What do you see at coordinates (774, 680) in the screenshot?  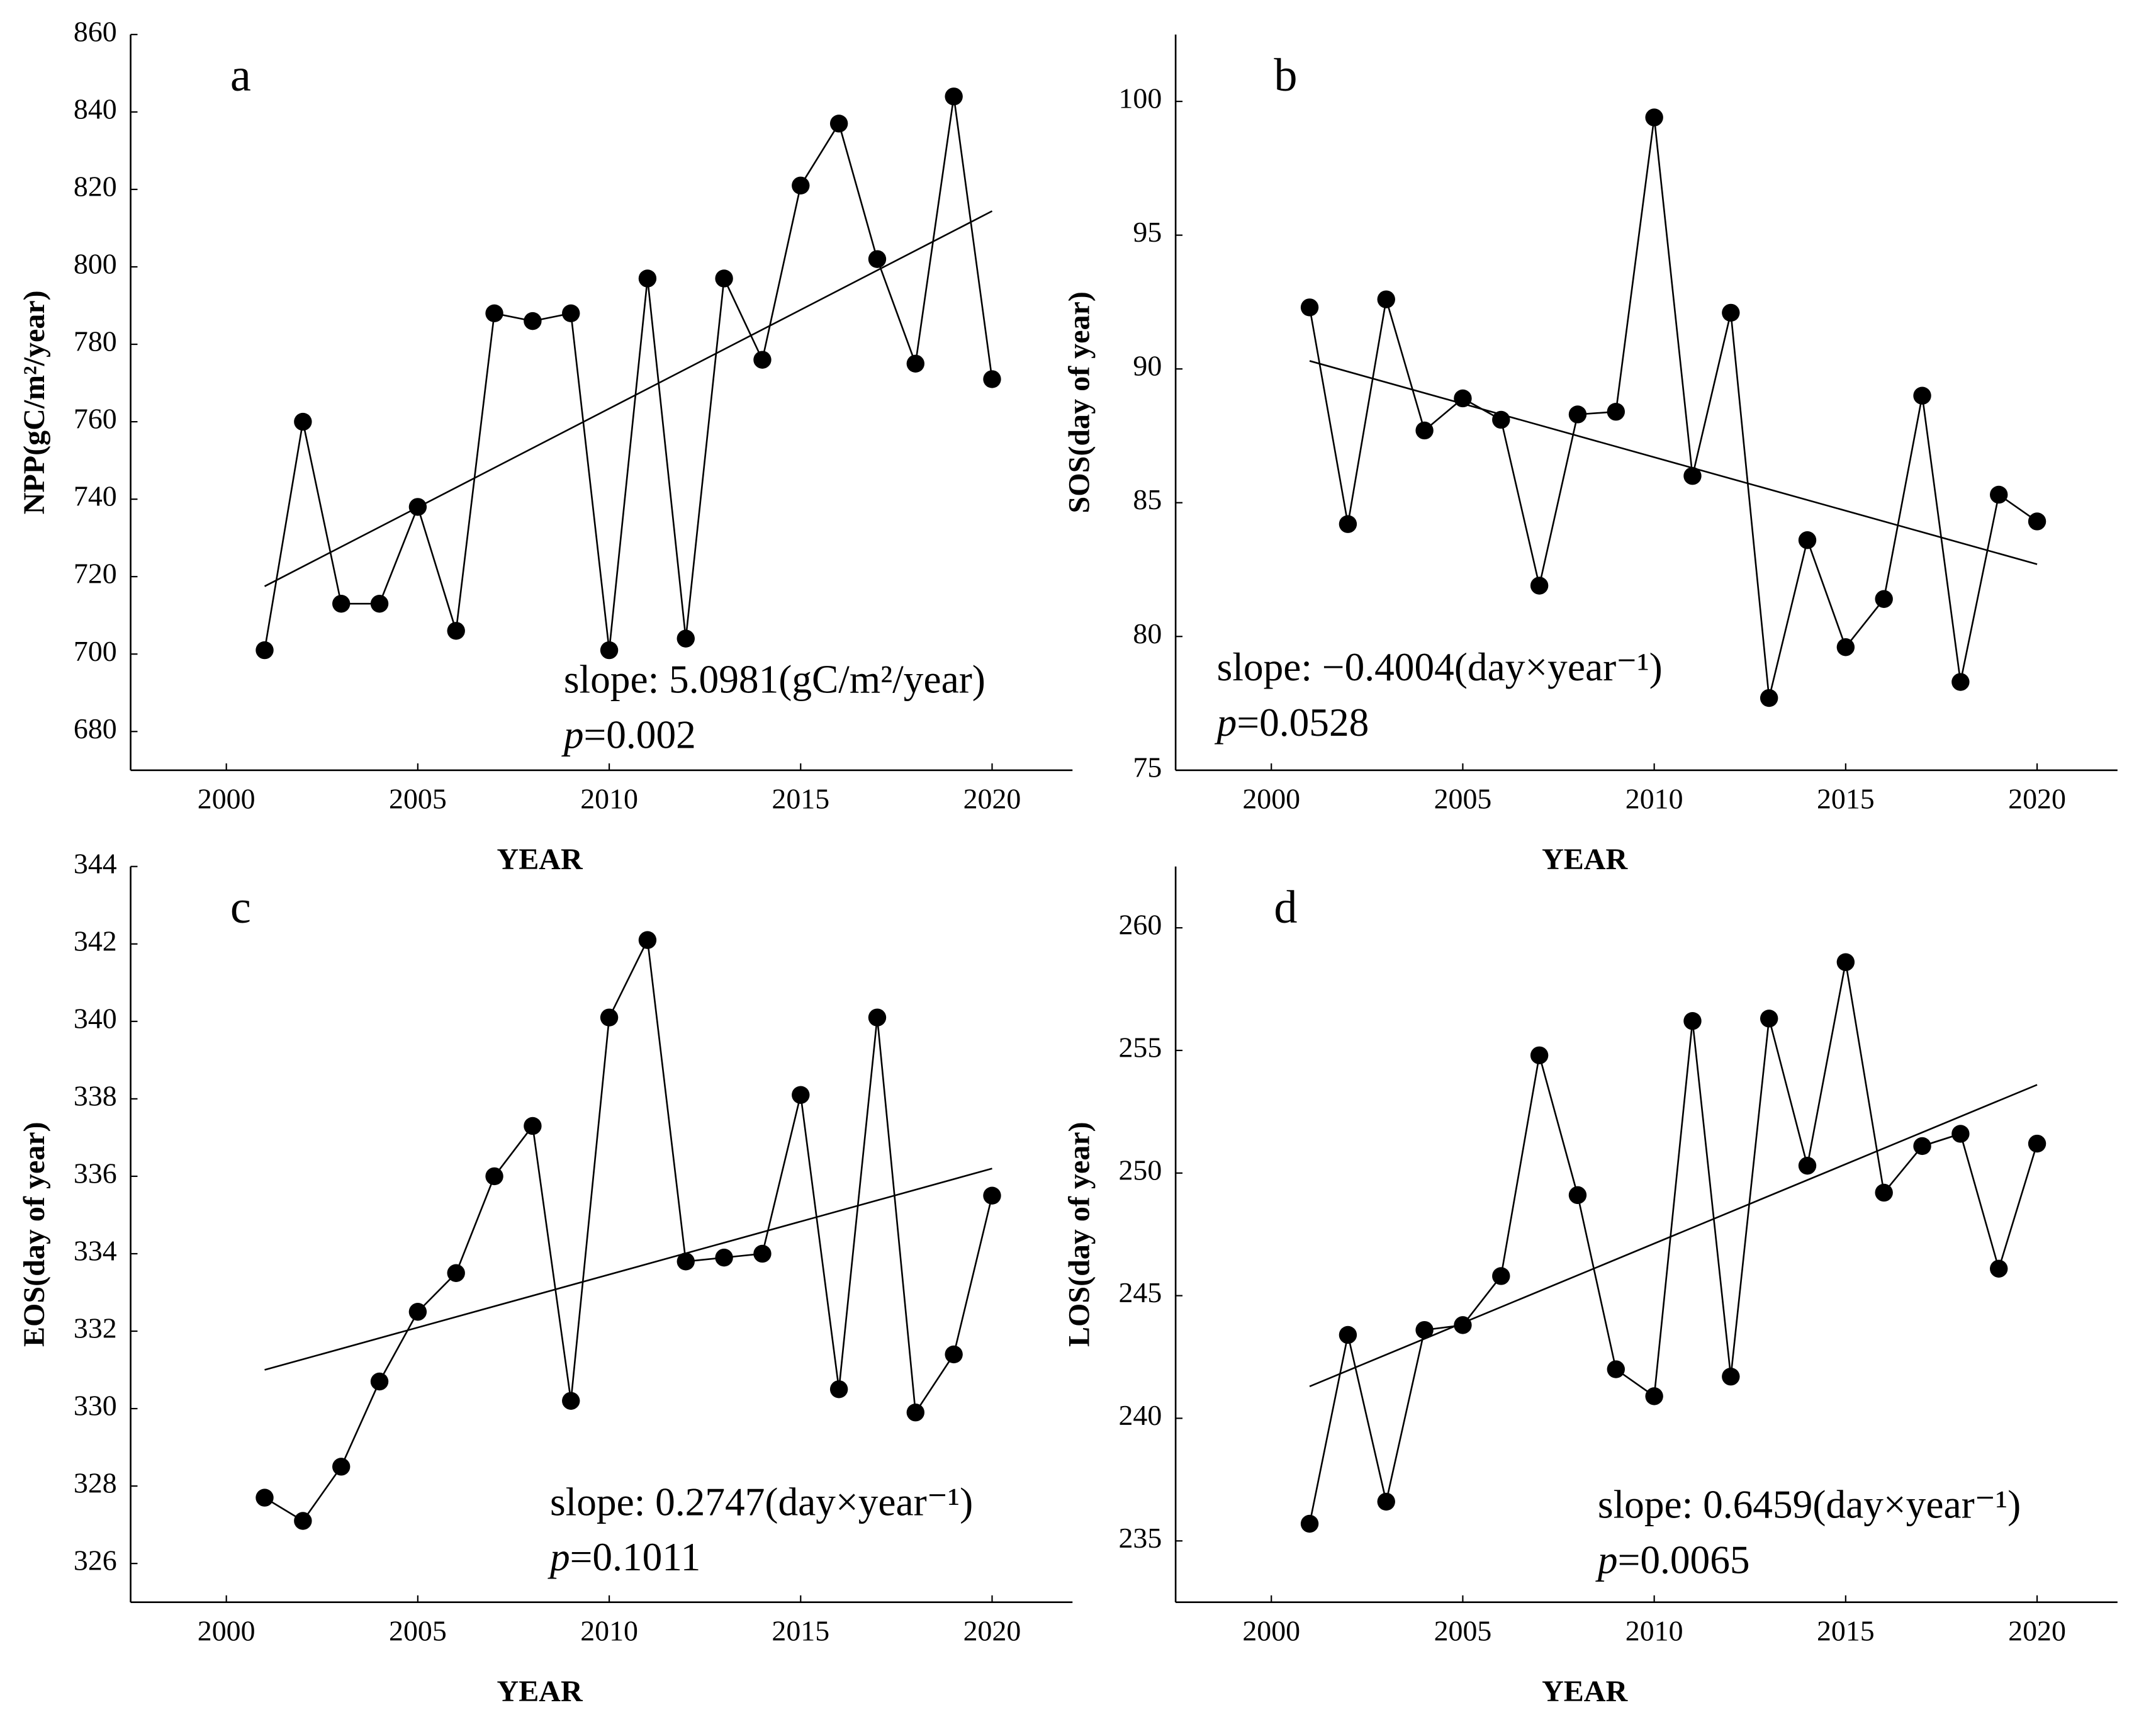 I see `slope-annotation: slope: 5.0981(gC/m²/year)` at bounding box center [774, 680].